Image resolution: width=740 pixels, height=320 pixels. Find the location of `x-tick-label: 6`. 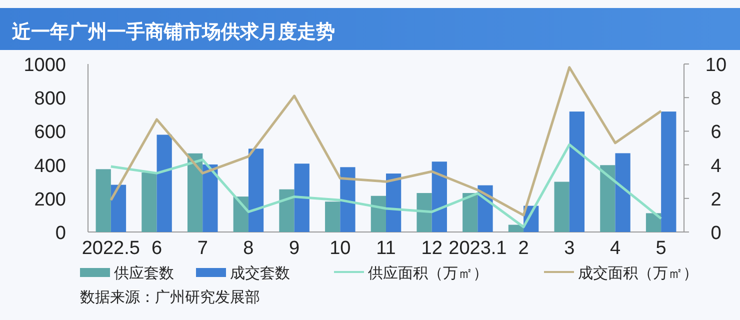

x-tick-label: 6 is located at coordinates (156, 248).